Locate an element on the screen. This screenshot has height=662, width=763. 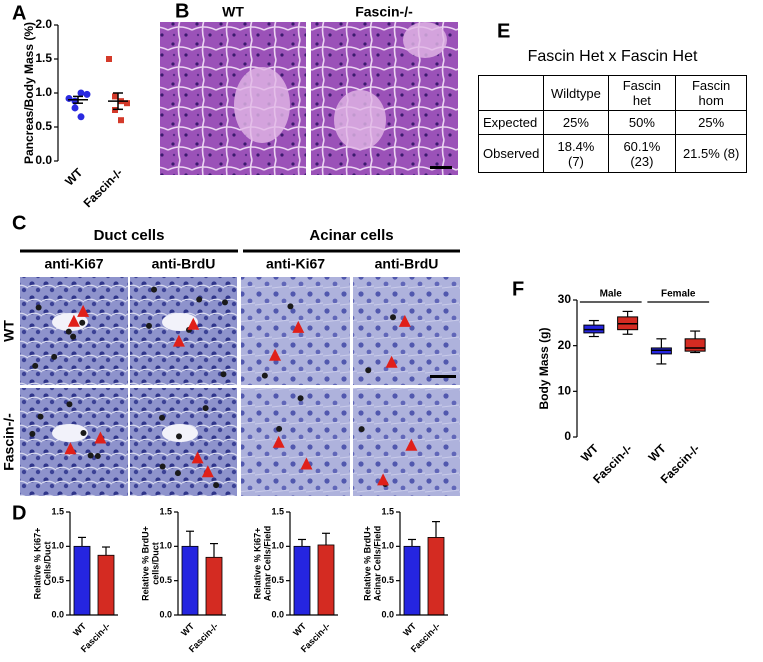
box is located at coordinates (695, 345).